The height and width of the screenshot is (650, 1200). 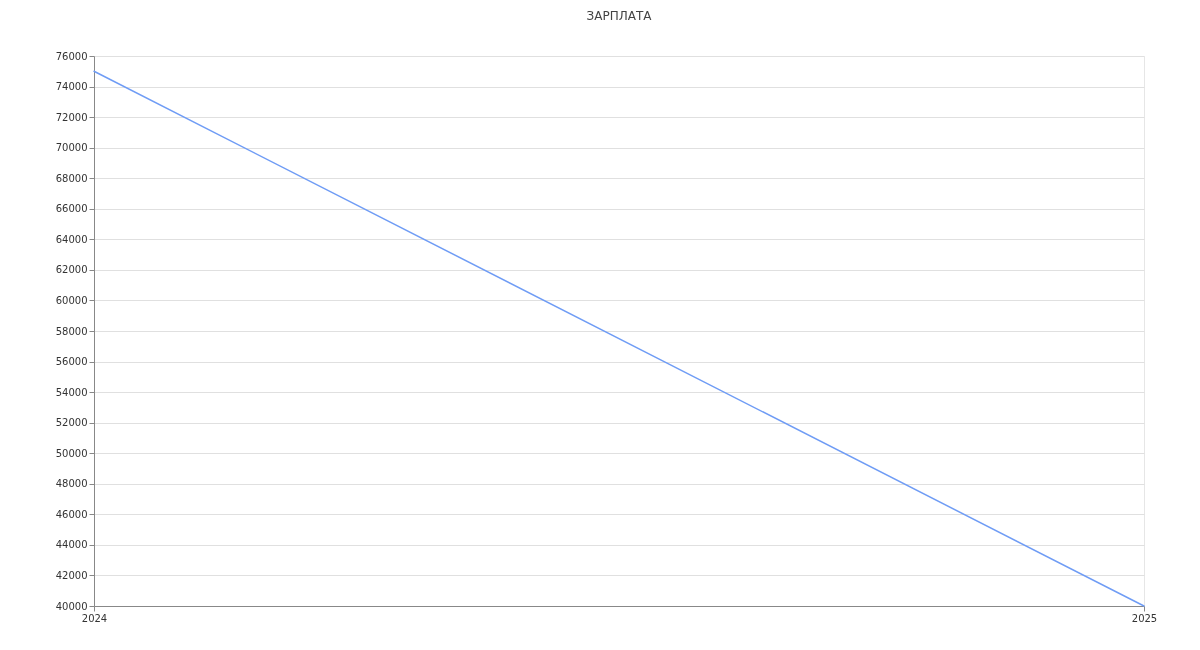 I want to click on chart-title: ЗАРПЛАТА, so click(x=619, y=16).